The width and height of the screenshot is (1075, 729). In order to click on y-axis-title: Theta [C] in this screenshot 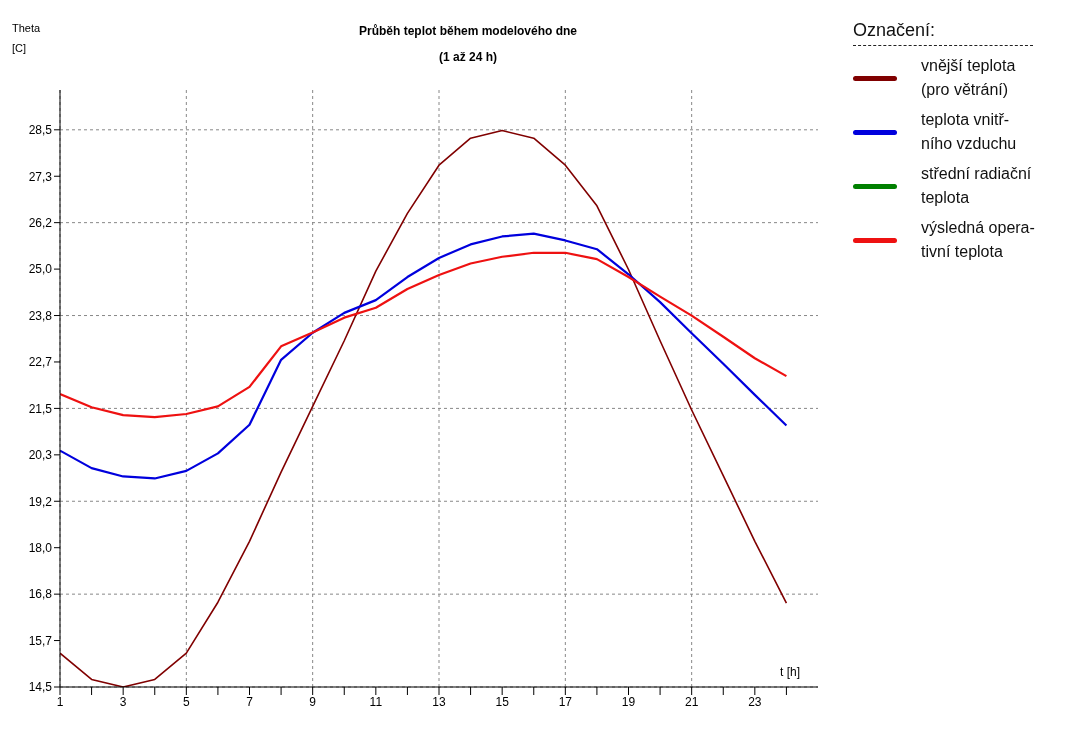, I will do `click(27, 38)`.